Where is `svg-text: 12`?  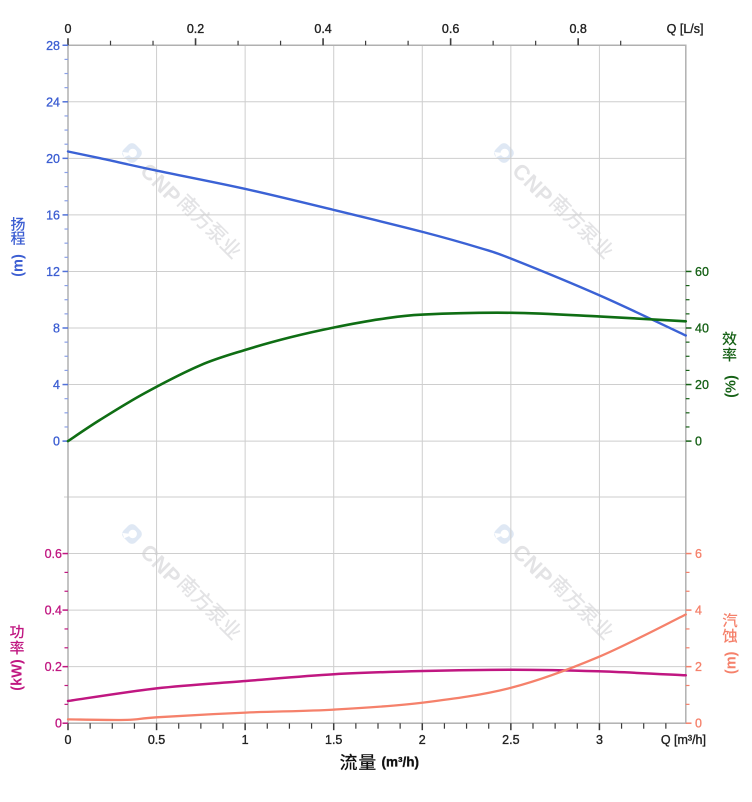 svg-text: 12 is located at coordinates (53, 272).